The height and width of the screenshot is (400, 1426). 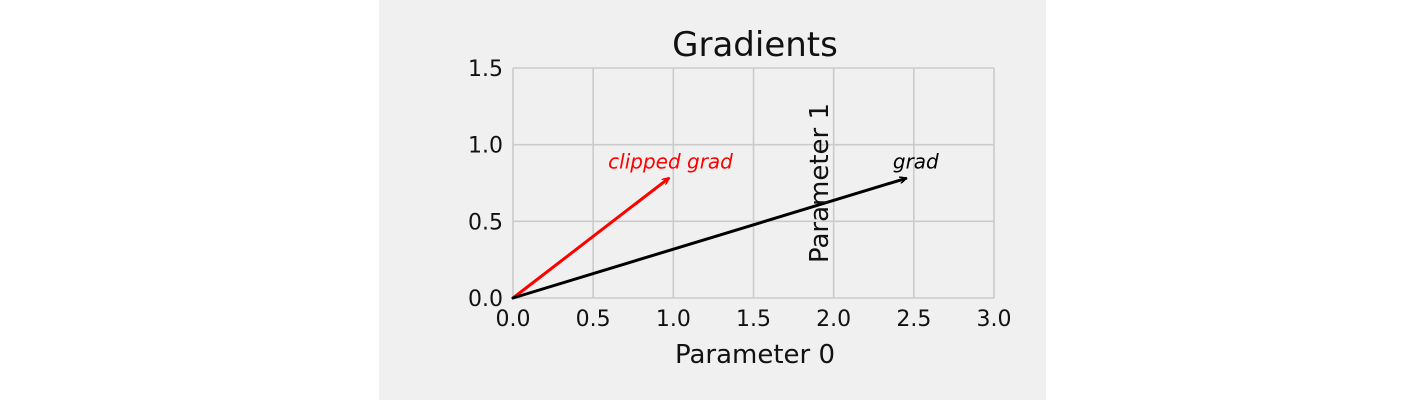 What do you see at coordinates (673, 319) in the screenshot?
I see `x-tick-label: 1.0` at bounding box center [673, 319].